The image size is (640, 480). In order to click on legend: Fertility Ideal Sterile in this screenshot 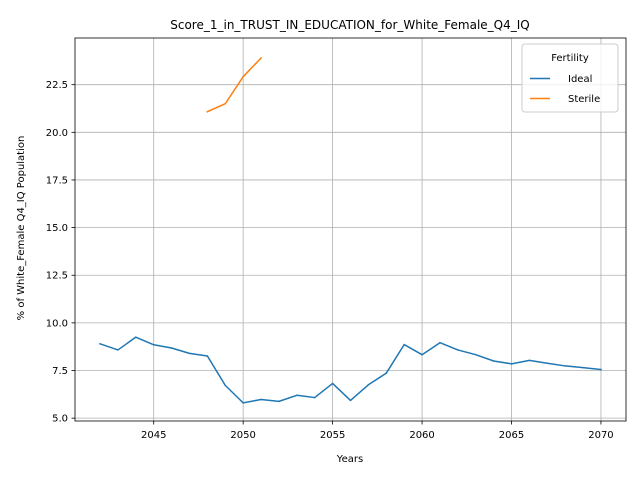, I will do `click(570, 78)`.